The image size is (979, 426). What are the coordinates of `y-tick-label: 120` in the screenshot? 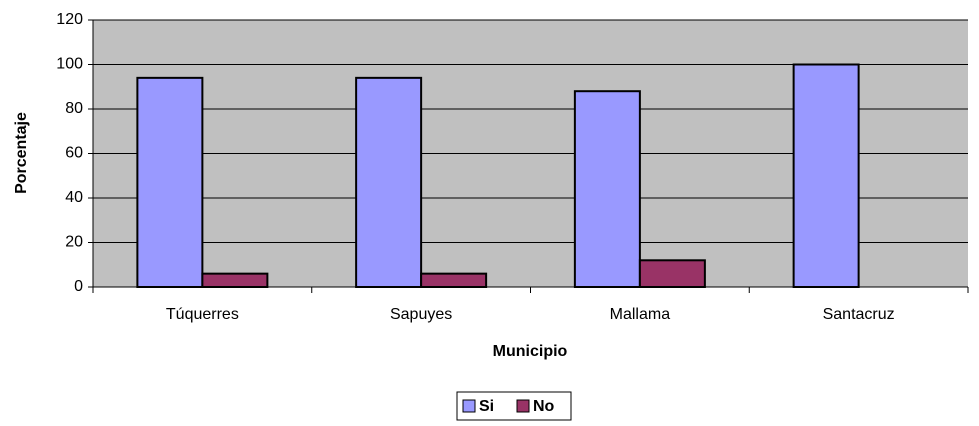 It's located at (69, 19).